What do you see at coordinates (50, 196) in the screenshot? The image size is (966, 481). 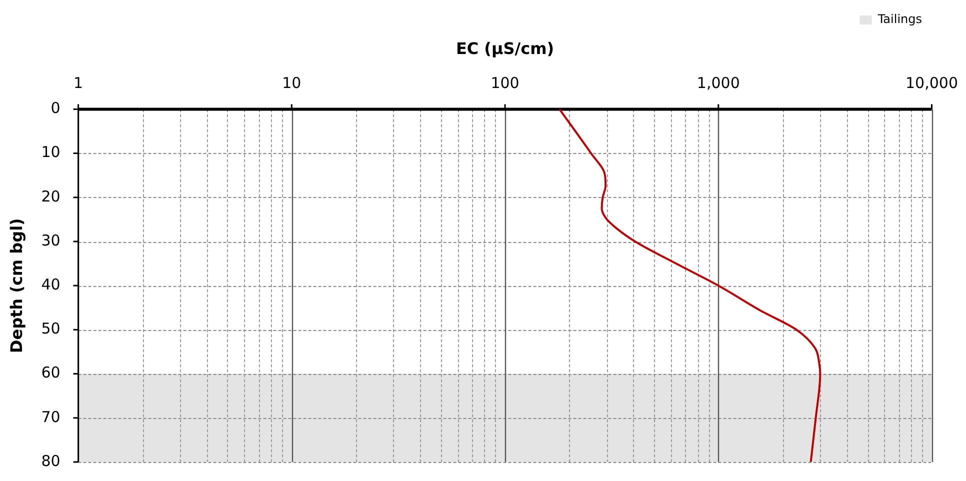 I see `y-tick-label: 20` at bounding box center [50, 196].